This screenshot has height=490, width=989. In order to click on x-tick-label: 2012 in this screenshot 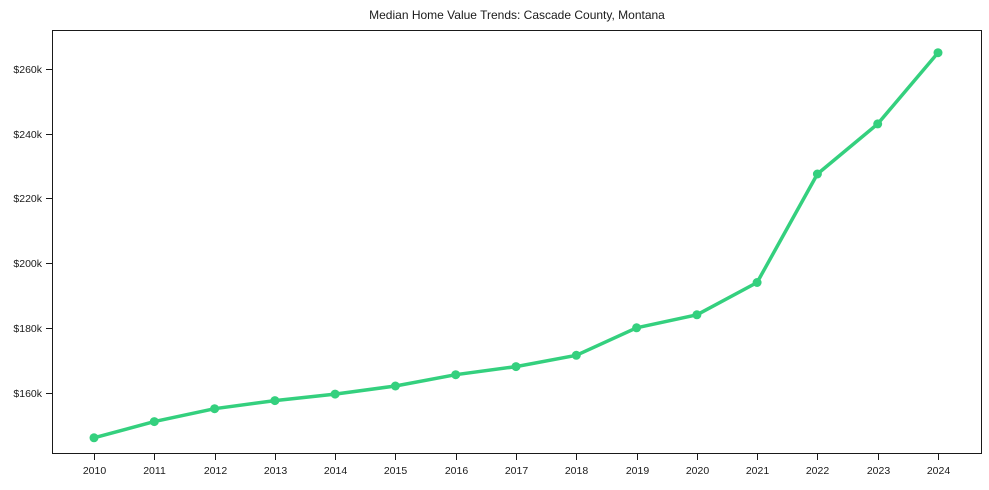, I will do `click(216, 471)`.